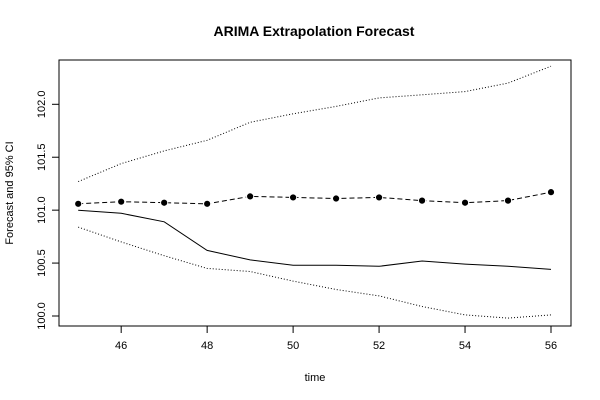 The width and height of the screenshot is (600, 400). What do you see at coordinates (379, 346) in the screenshot?
I see `x-tick-label: 52` at bounding box center [379, 346].